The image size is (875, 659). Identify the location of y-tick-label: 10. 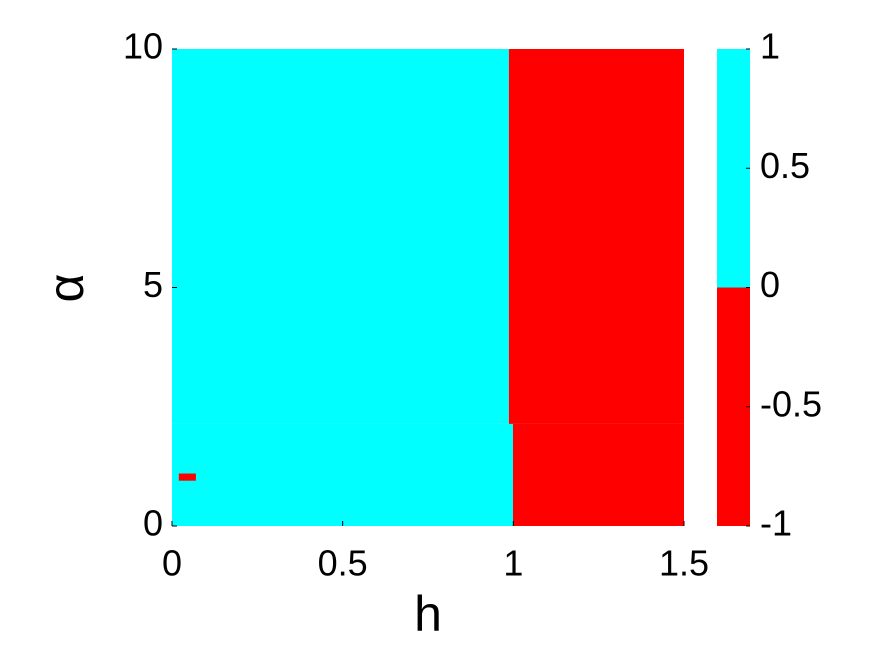
(143, 46).